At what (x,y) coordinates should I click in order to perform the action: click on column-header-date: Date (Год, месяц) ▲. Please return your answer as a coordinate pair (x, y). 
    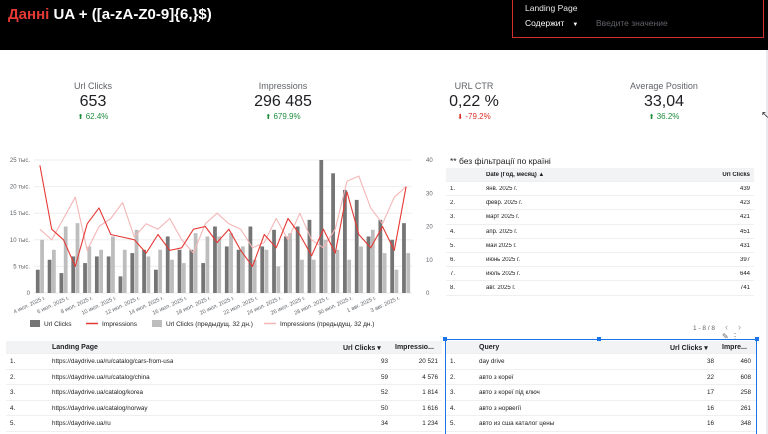
    Looking at the image, I should click on (515, 175).